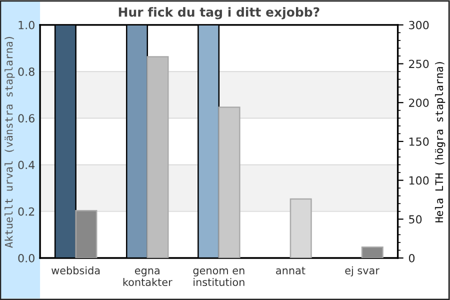  What do you see at coordinates (291, 270) in the screenshot?
I see `x-tick-label: annat` at bounding box center [291, 270].